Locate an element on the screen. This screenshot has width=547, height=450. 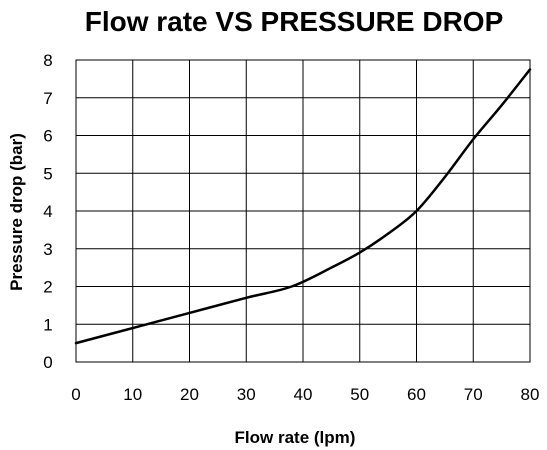
x-axis-ticks: 0 10 20 30 40 50 60 70 80 is located at coordinates (305, 394).